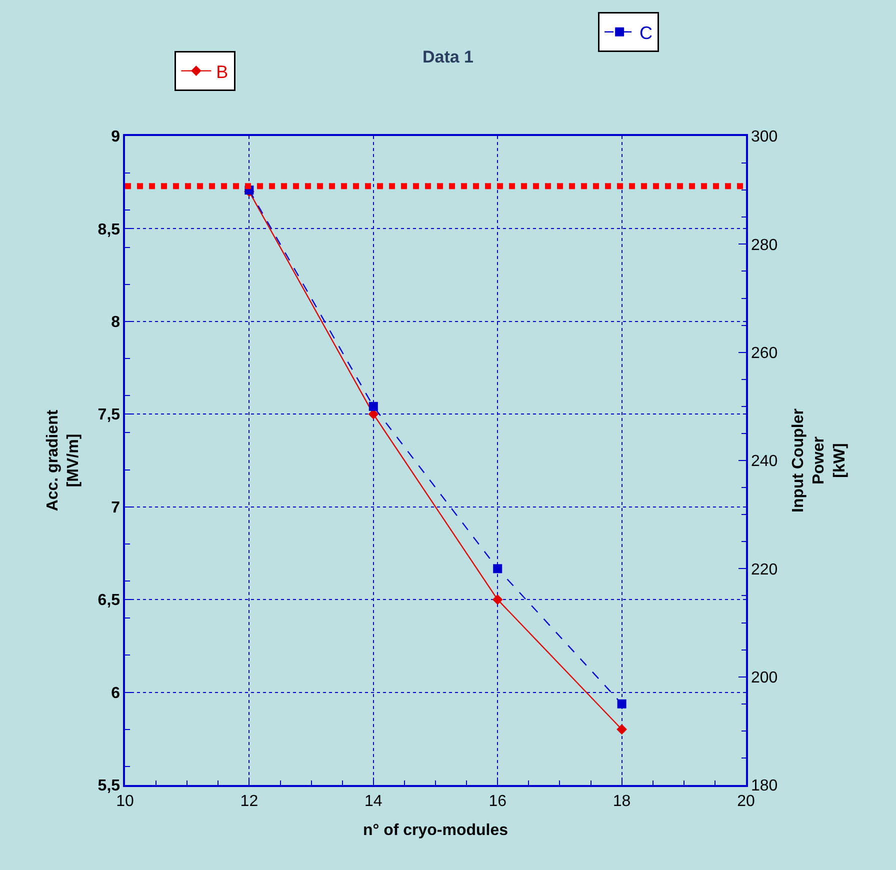 This screenshot has height=870, width=896. I want to click on x-tick-label: 10, so click(125, 801).